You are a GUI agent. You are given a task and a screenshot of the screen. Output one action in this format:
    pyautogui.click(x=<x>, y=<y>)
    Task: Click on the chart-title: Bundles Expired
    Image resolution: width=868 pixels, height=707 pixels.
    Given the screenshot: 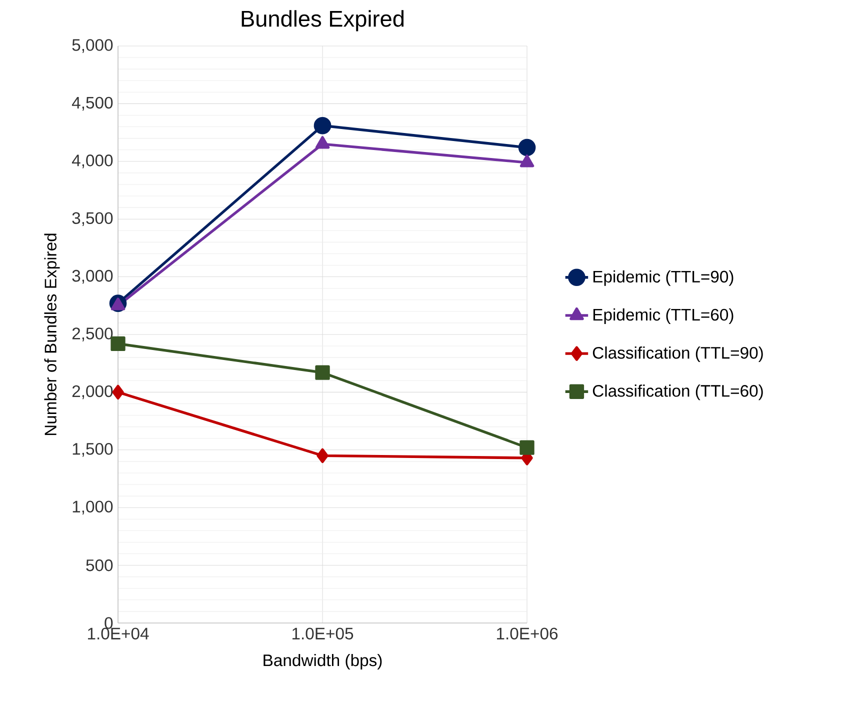 What is the action you would take?
    pyautogui.click(x=323, y=21)
    